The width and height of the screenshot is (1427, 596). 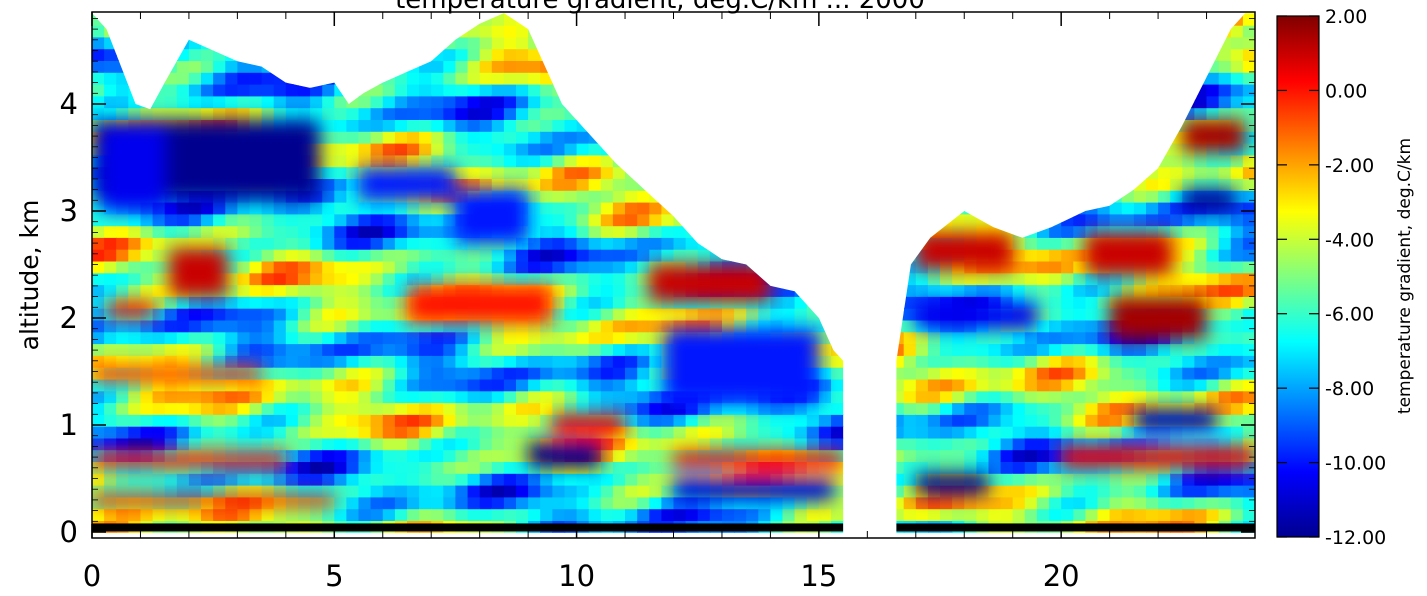 What do you see at coordinates (92, 576) in the screenshot?
I see `x-tick-label: 0` at bounding box center [92, 576].